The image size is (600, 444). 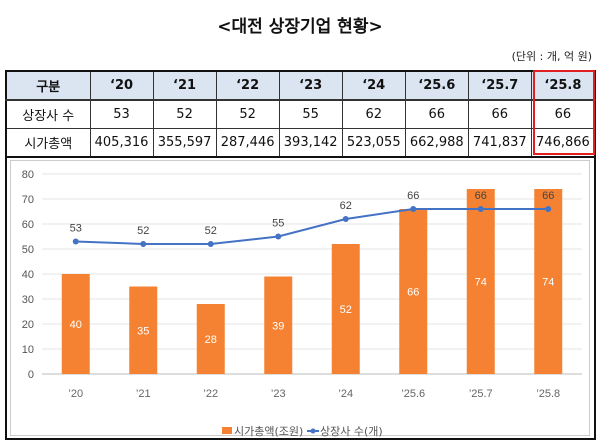 I want to click on header-cell: ‘25.6, so click(x=436, y=85).